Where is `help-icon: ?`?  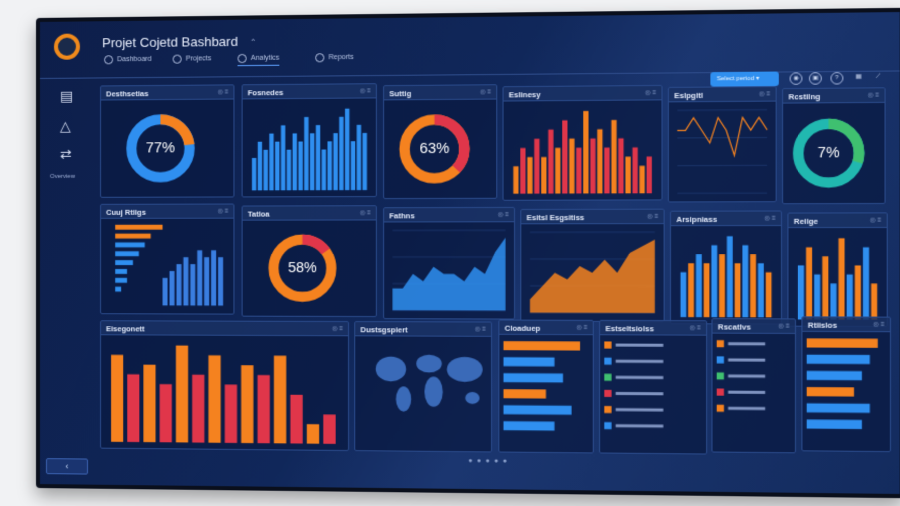 help-icon: ? is located at coordinates (837, 78).